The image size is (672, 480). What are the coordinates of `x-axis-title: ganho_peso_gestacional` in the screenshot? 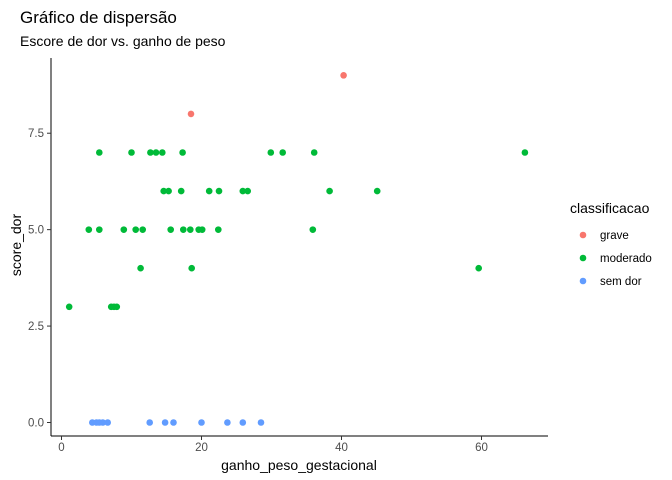 It's located at (299, 465).